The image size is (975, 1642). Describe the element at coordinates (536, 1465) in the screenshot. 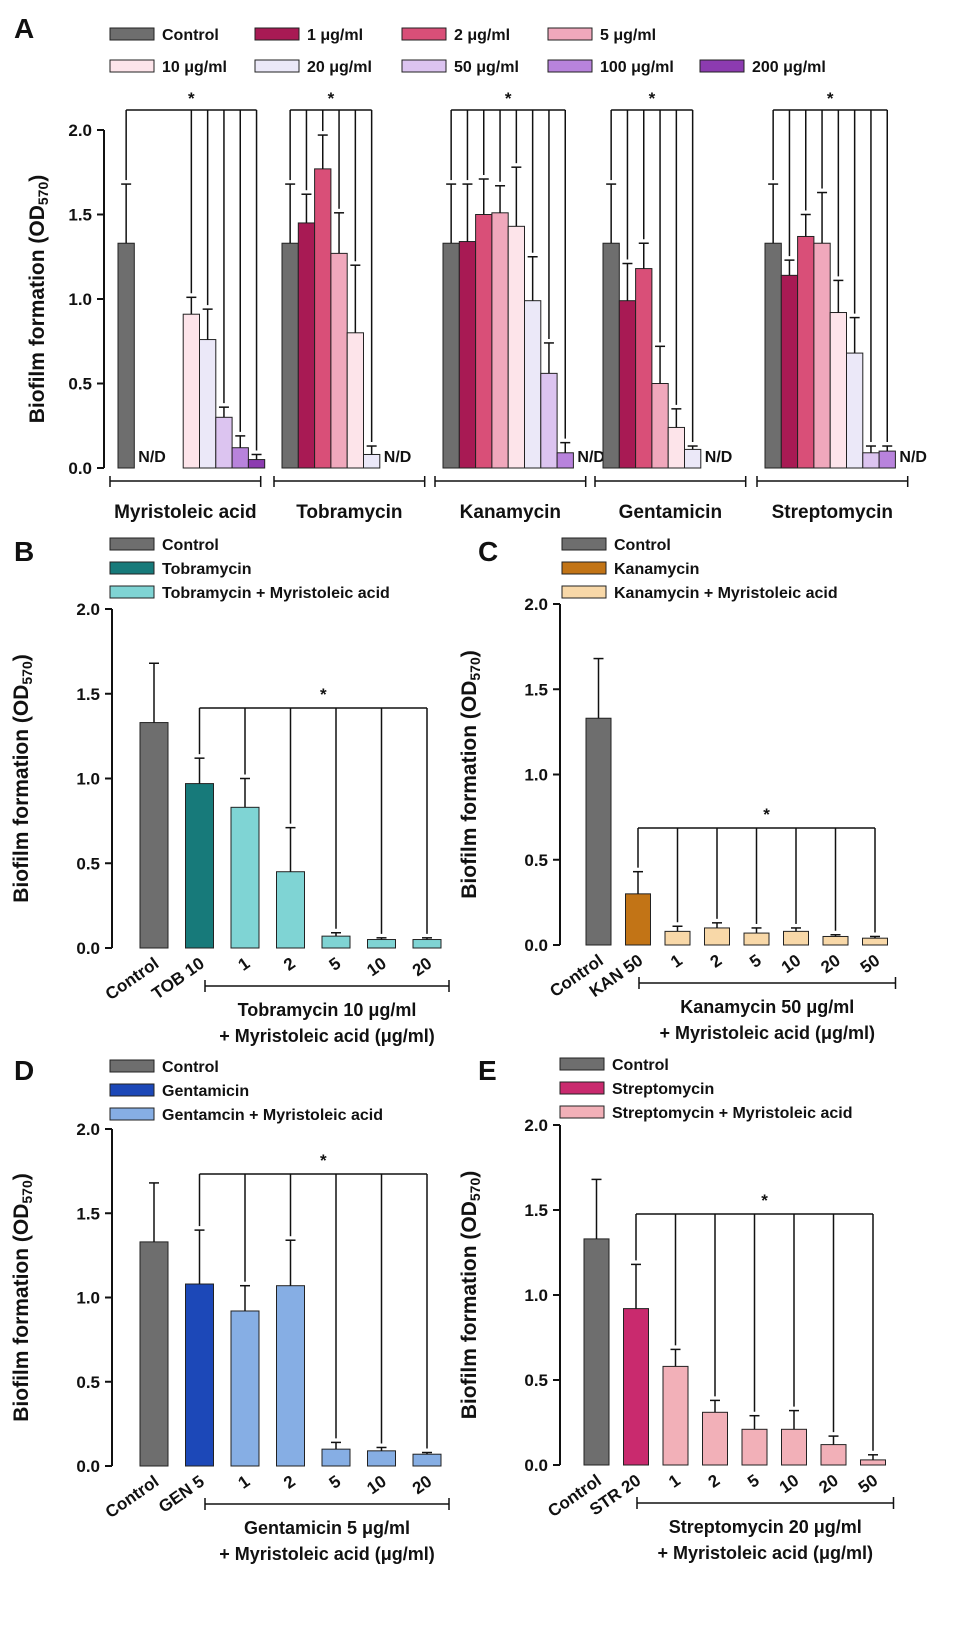

I see `e-y-tick-label: 0.0` at that location.